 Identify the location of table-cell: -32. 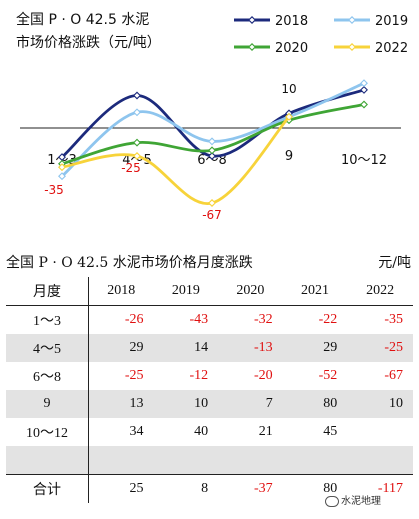
(263, 319).